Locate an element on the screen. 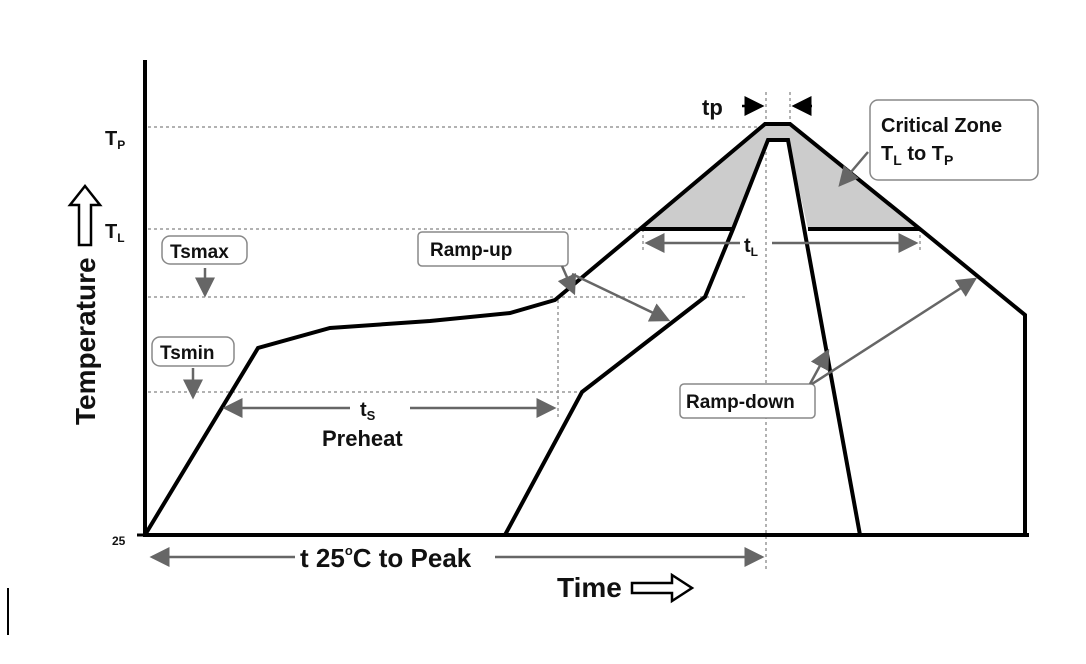  tl-level-label: TL is located at coordinates (115, 233).